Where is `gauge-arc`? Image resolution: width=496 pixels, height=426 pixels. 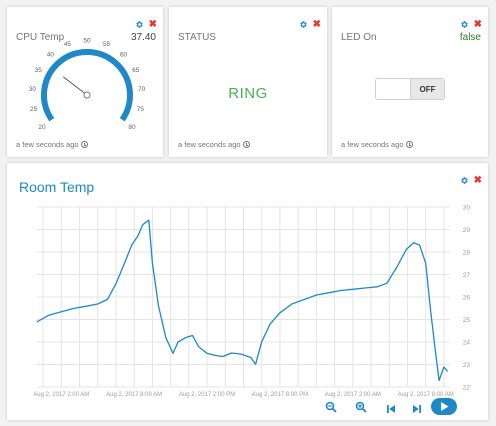
gauge-arc is located at coordinates (87, 85).